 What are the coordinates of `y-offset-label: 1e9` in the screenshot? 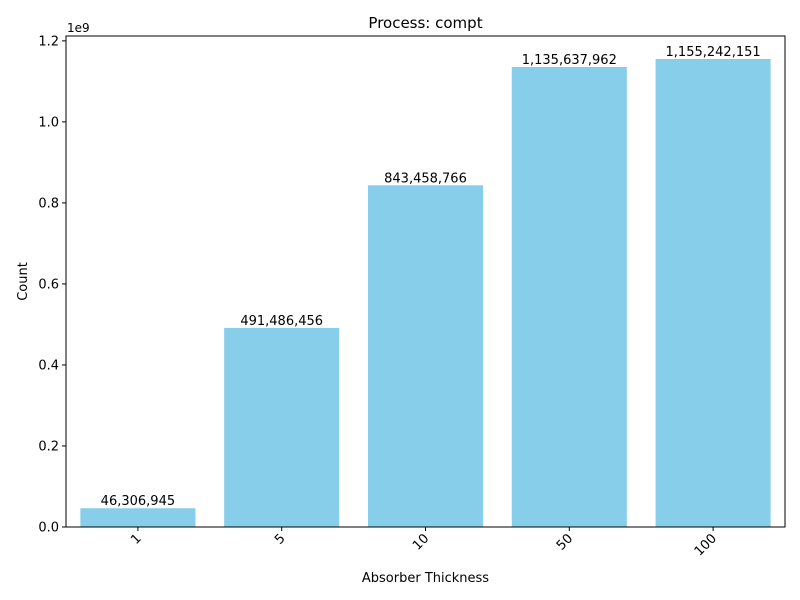 It's located at (78, 28).